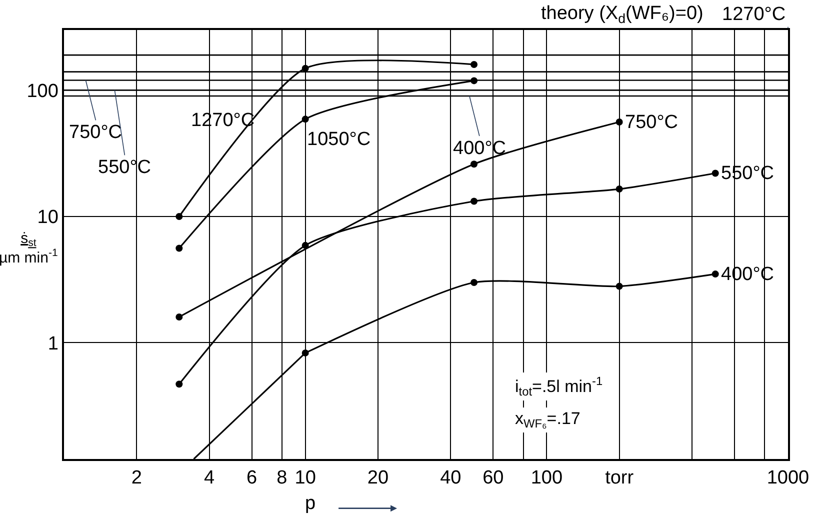  What do you see at coordinates (754, 14) in the screenshot?
I see `ref-line-label: 1270°C` at bounding box center [754, 14].